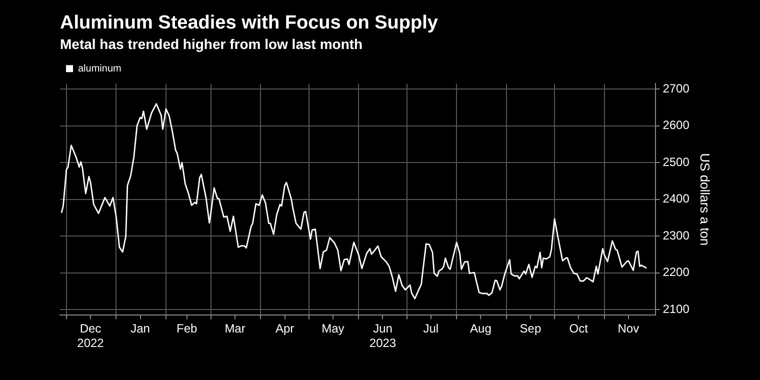  What do you see at coordinates (676, 272) in the screenshot?
I see `y-tick-label: 2200` at bounding box center [676, 272].